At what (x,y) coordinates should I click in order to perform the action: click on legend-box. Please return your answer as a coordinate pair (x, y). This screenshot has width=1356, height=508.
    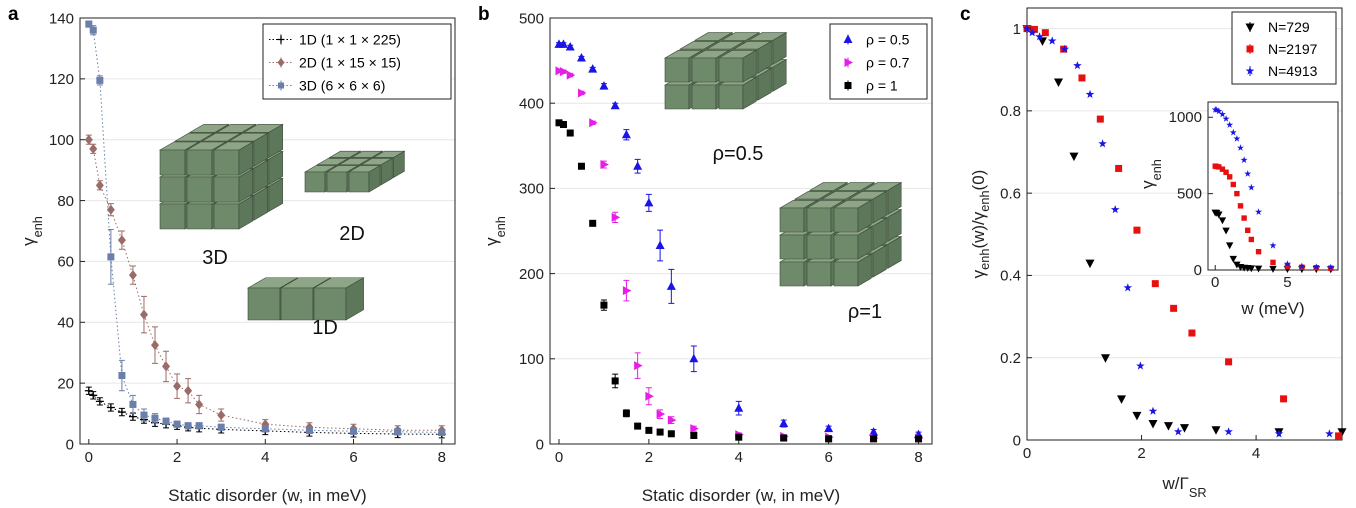
    Looking at the image, I should click on (357, 61).